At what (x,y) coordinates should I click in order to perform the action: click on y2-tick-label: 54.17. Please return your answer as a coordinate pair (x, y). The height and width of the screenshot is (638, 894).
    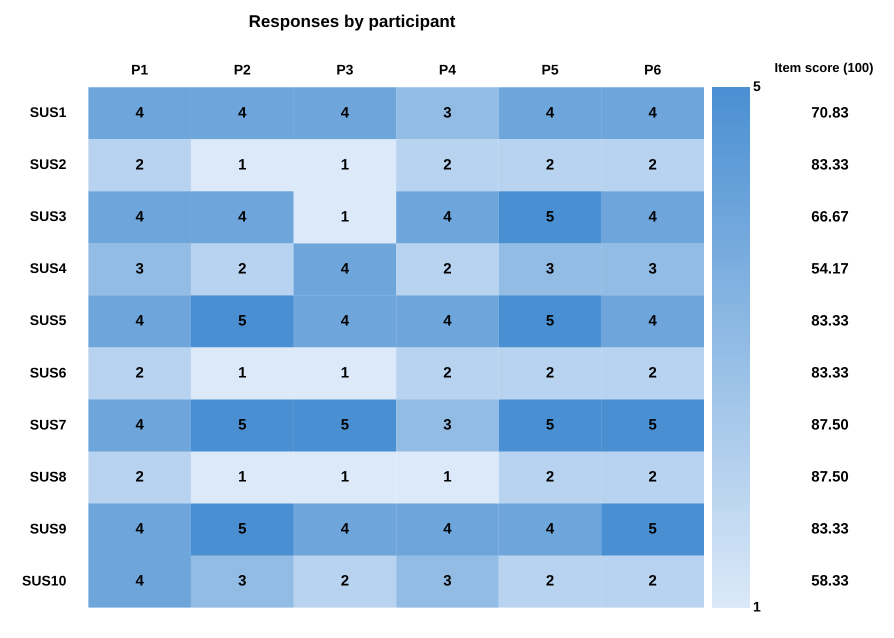
    Looking at the image, I should click on (830, 269).